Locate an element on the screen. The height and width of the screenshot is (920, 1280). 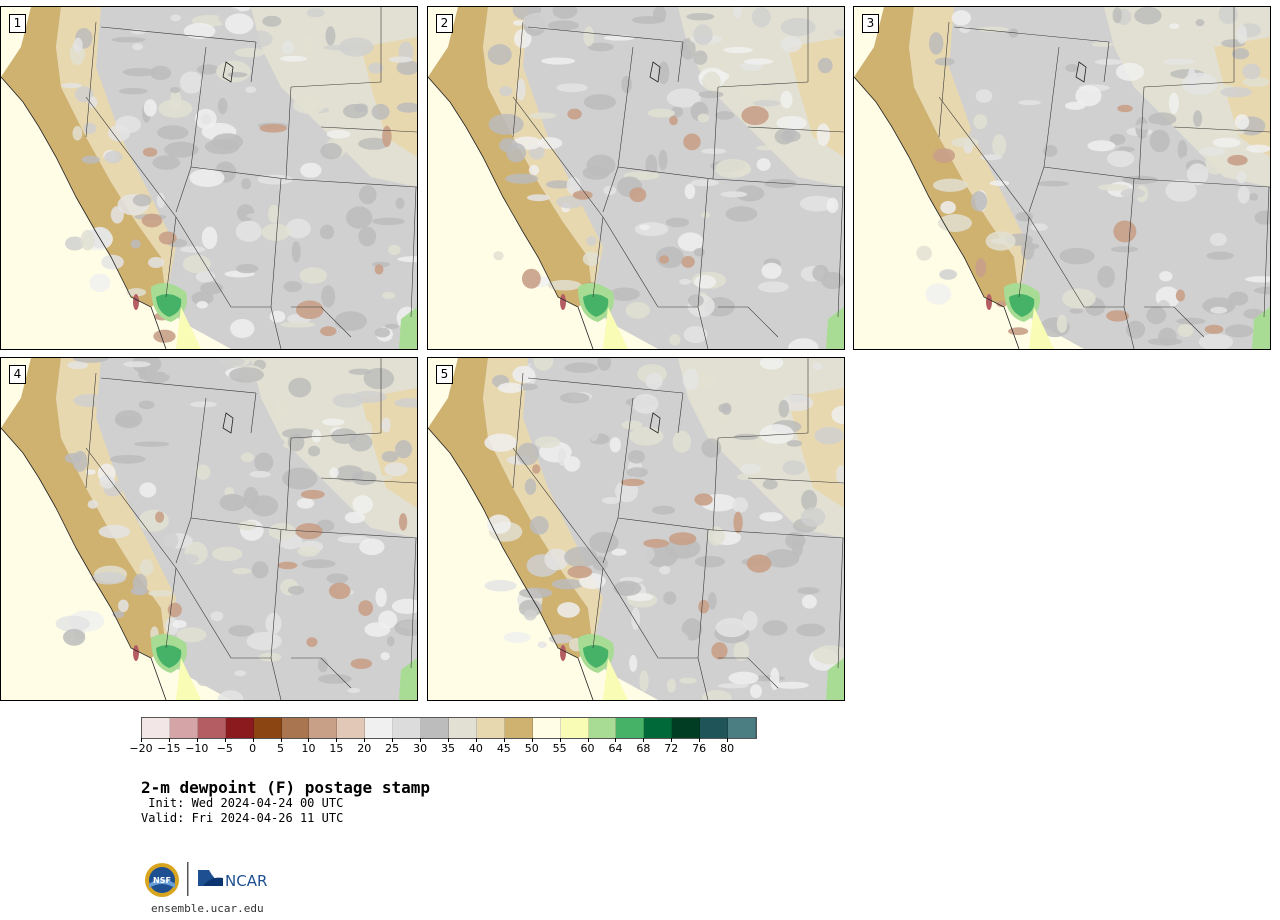
colorbar-tick-label: 40 is located at coordinates (475, 748).